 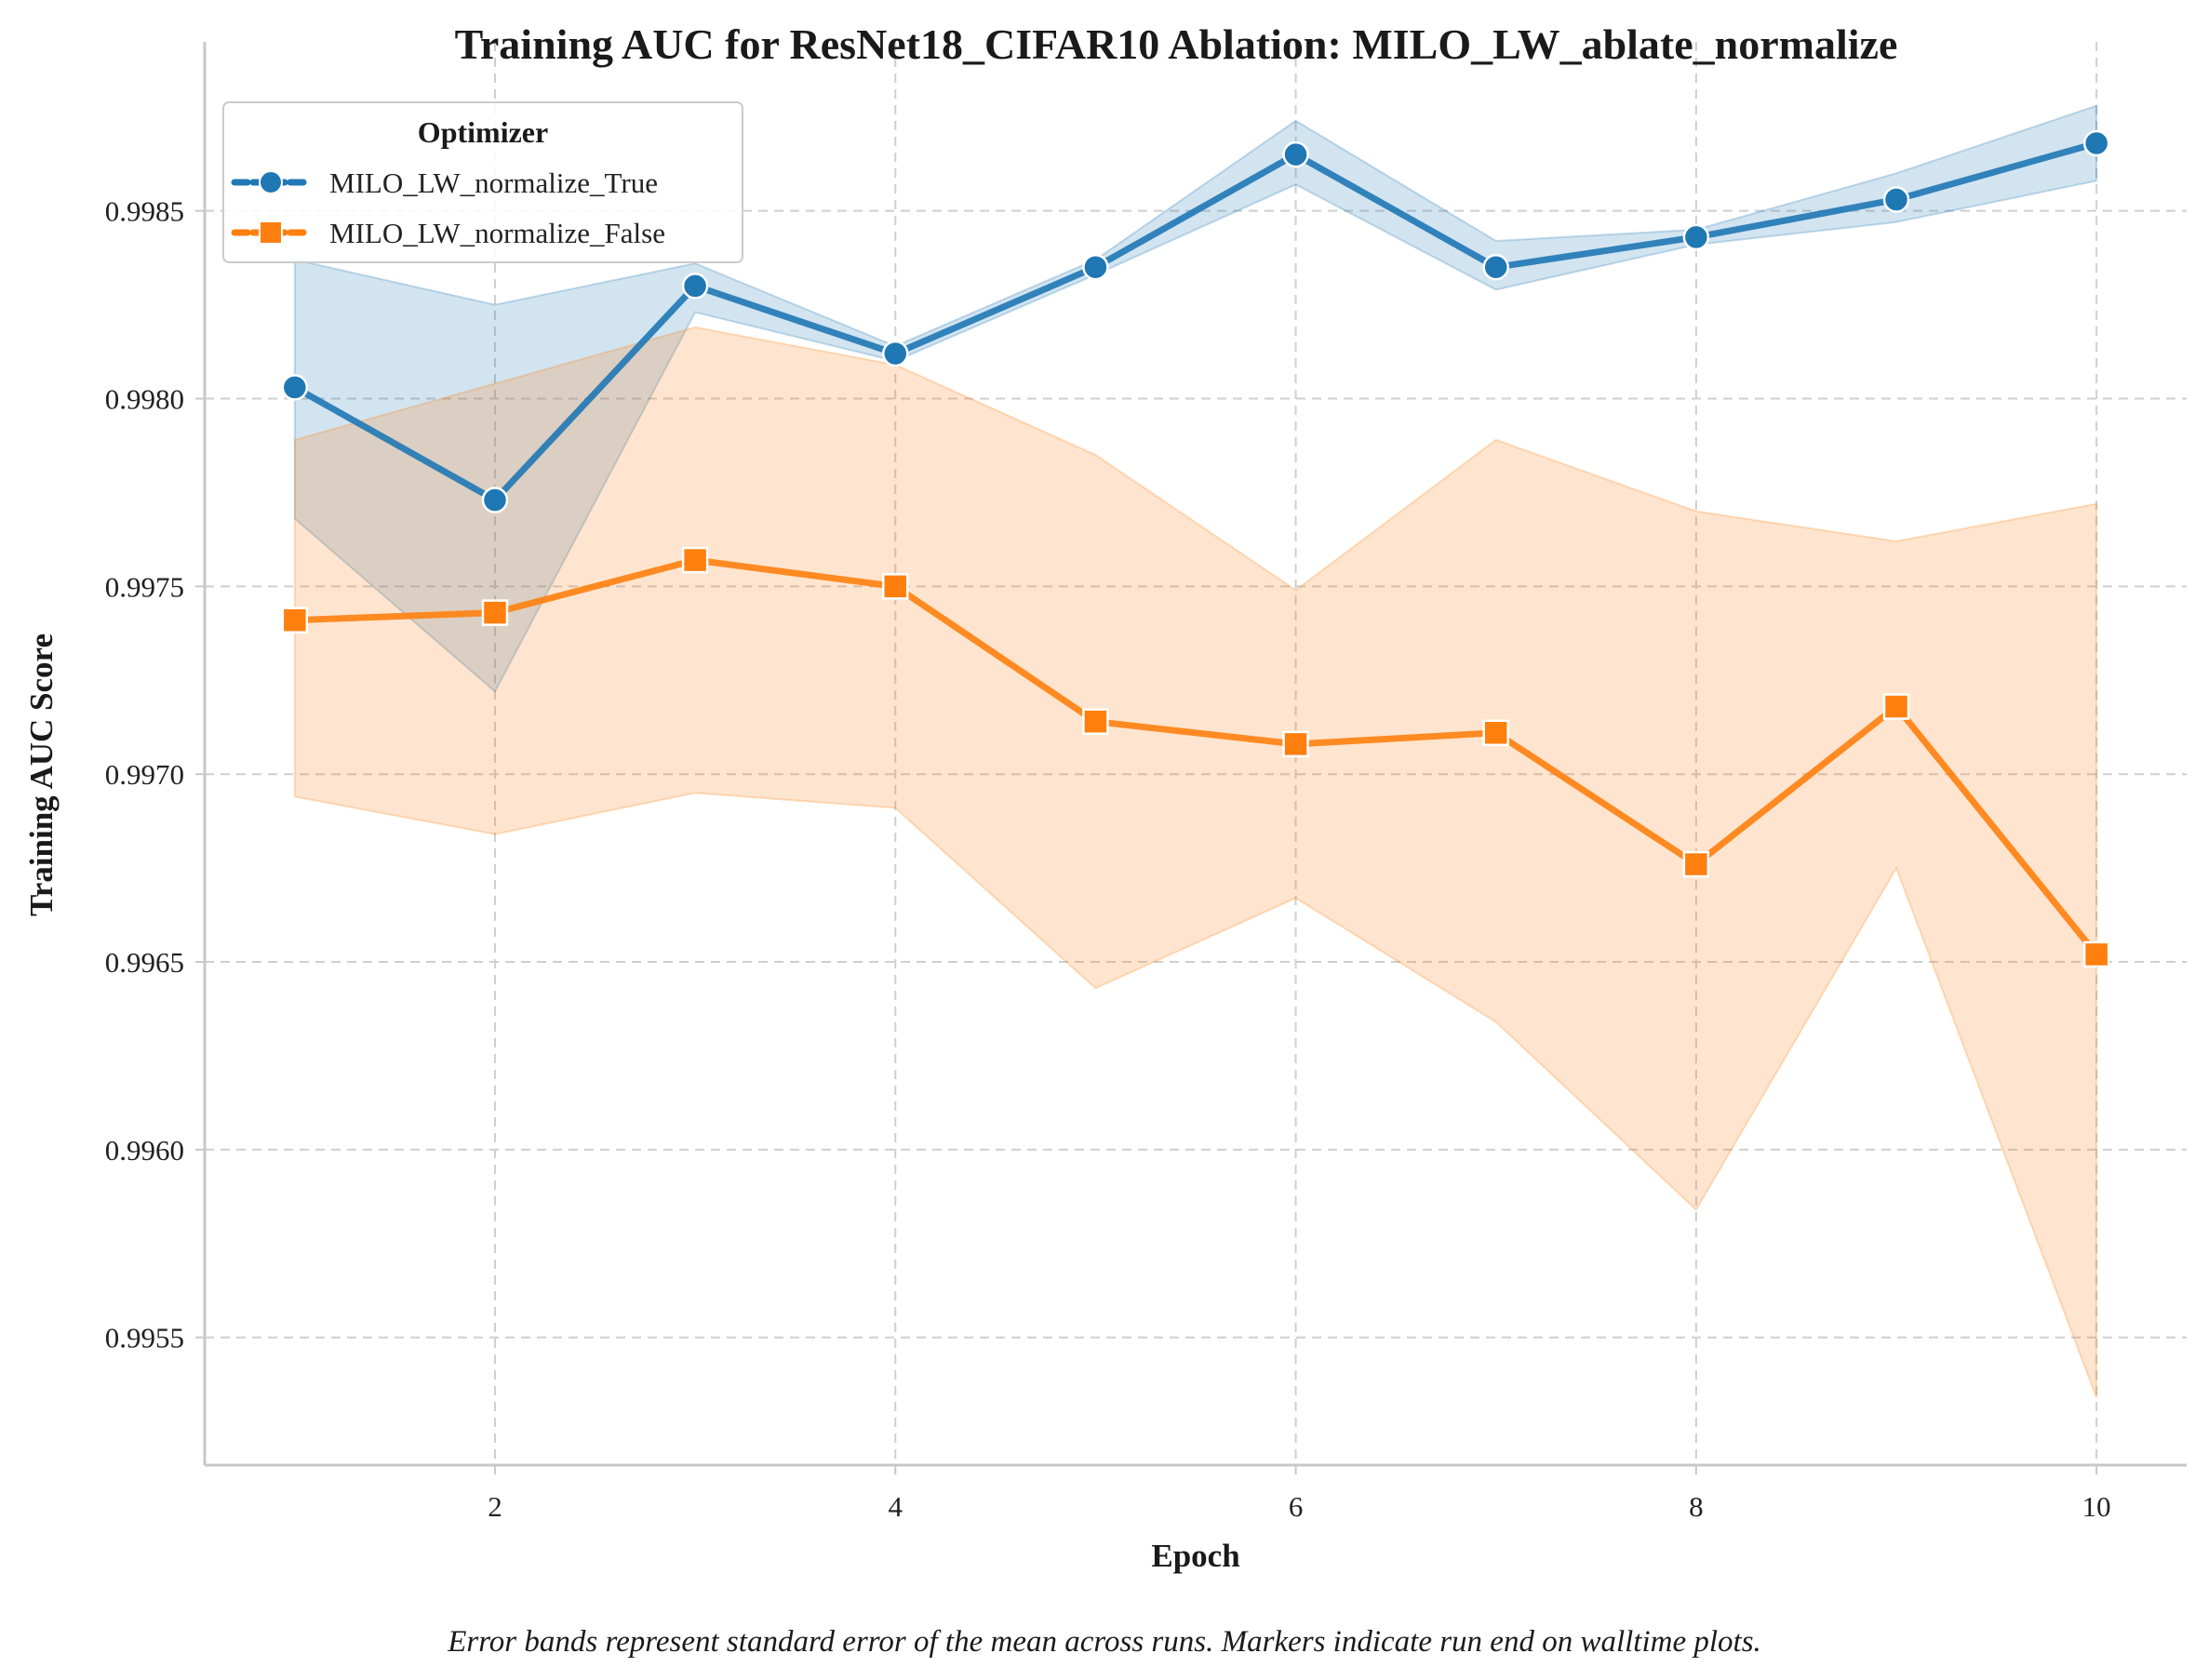 I want to click on y-tick-label: 0.9965, so click(x=144, y=962).